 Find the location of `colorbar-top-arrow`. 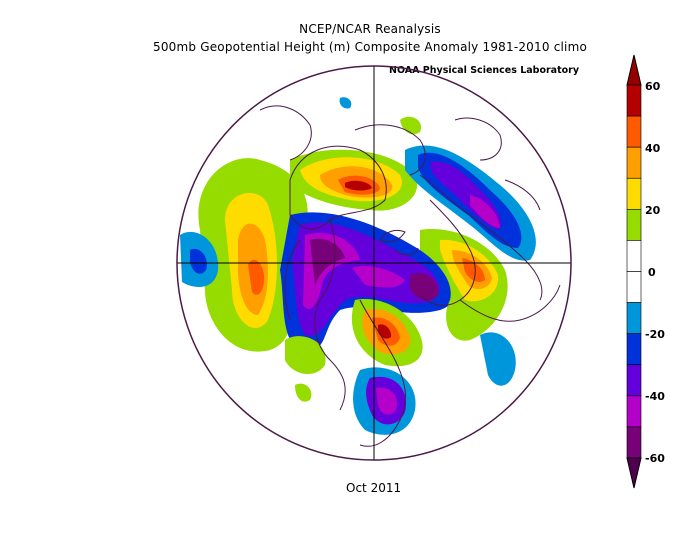

colorbar-top-arrow is located at coordinates (634, 70).